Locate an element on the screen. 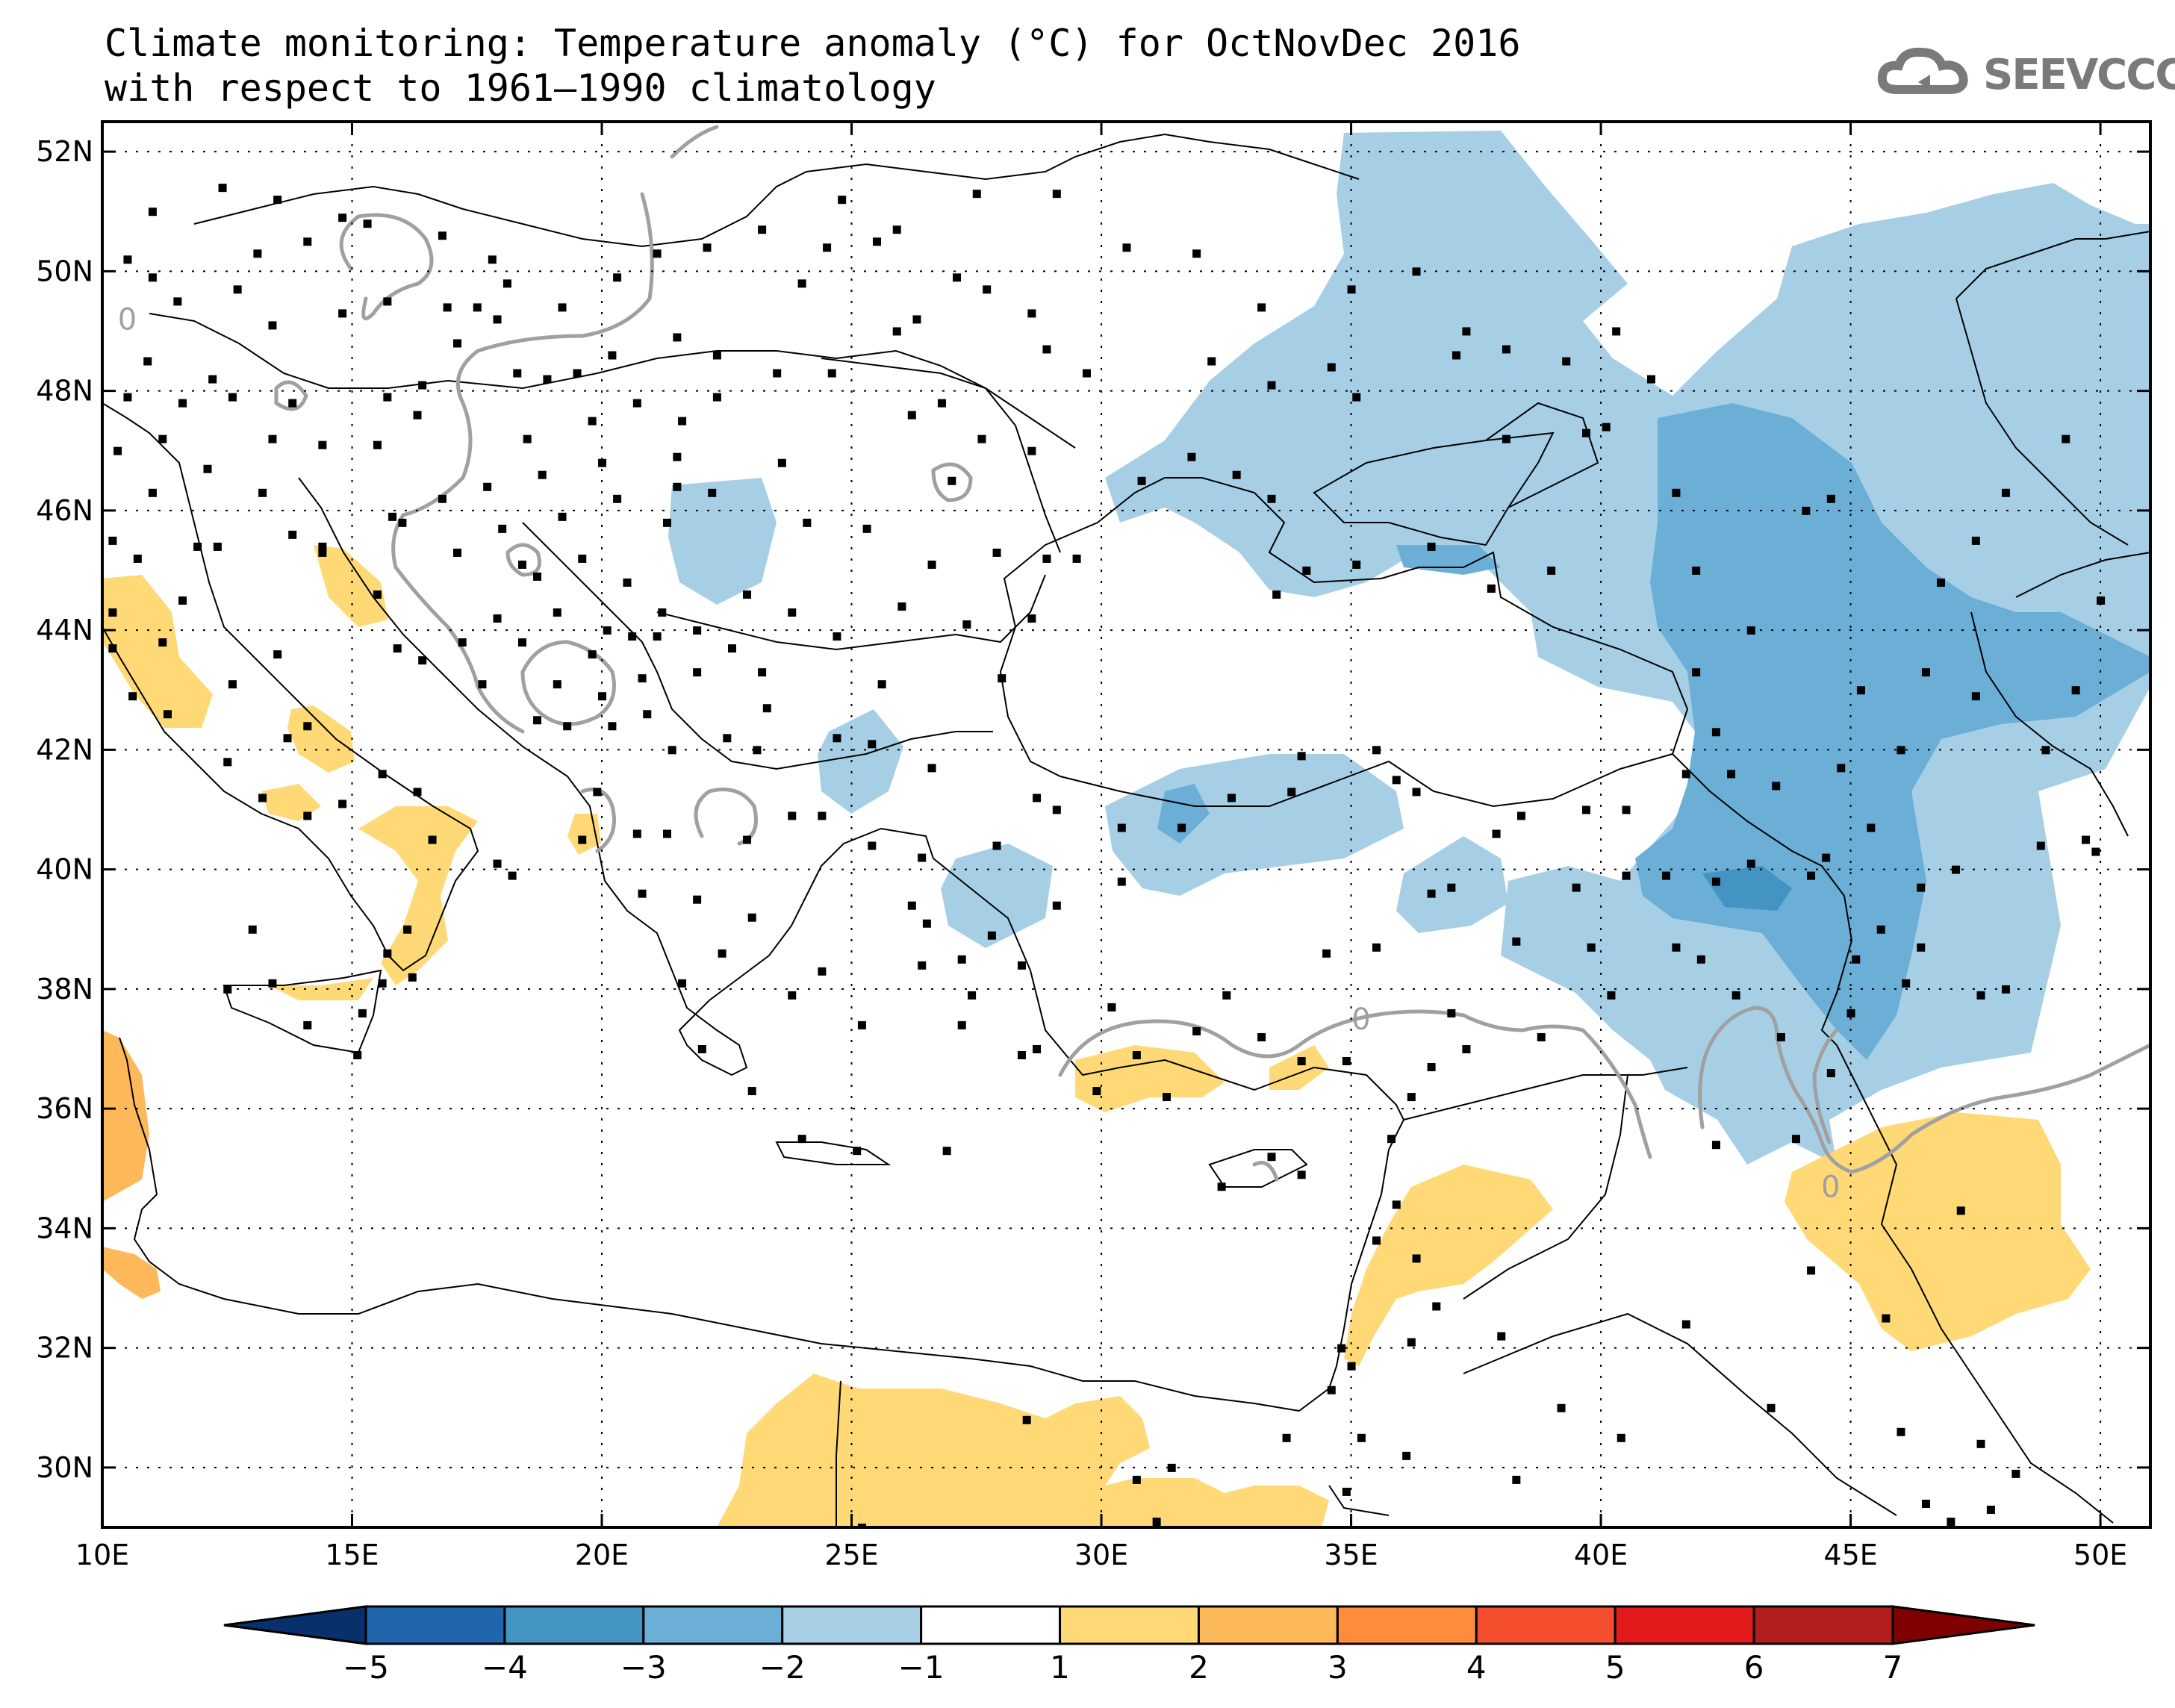 This screenshot has height=1708, width=2175. colorbar-bin is located at coordinates (1684, 1625).